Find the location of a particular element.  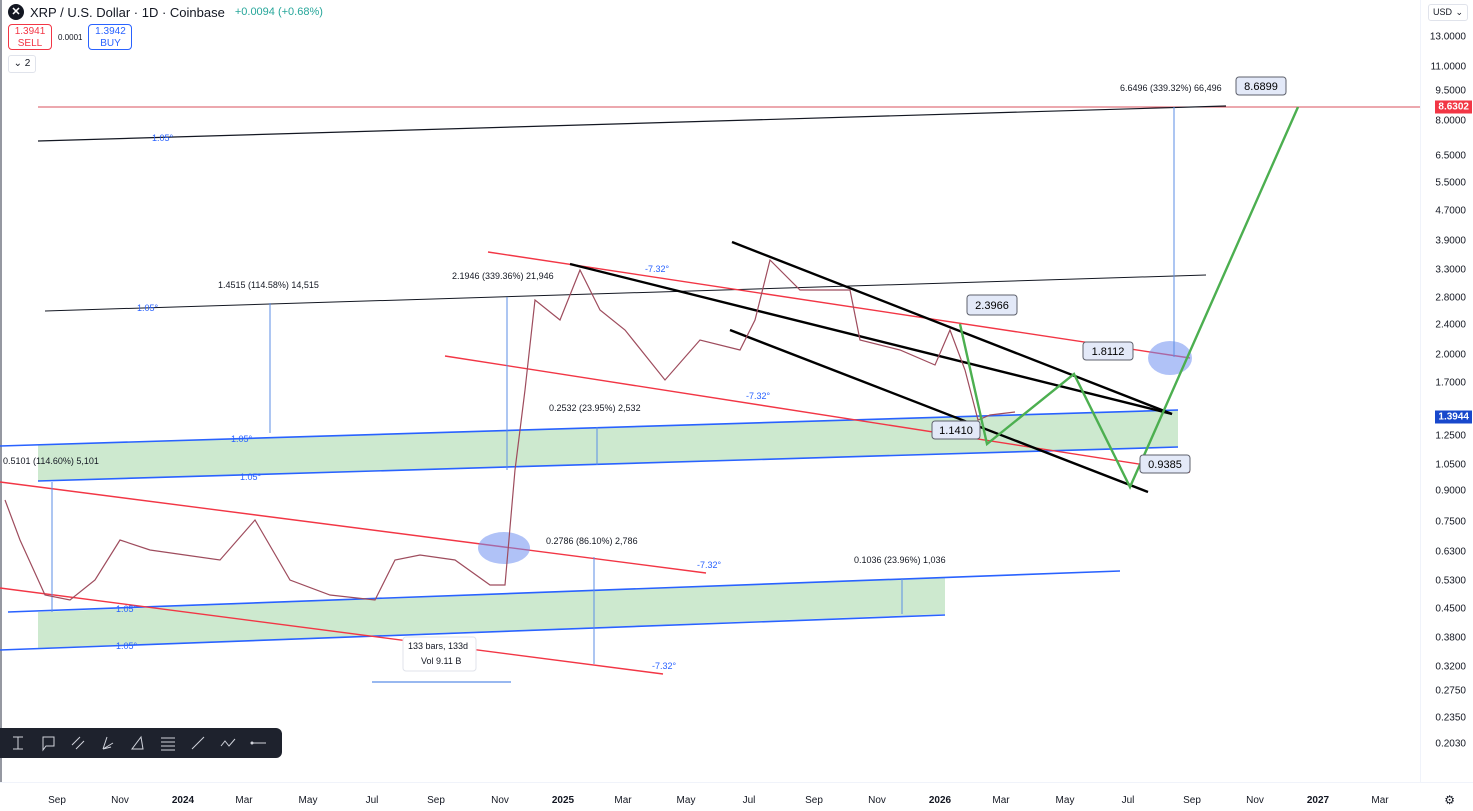

fib-retracement-icon is located at coordinates (168, 743).